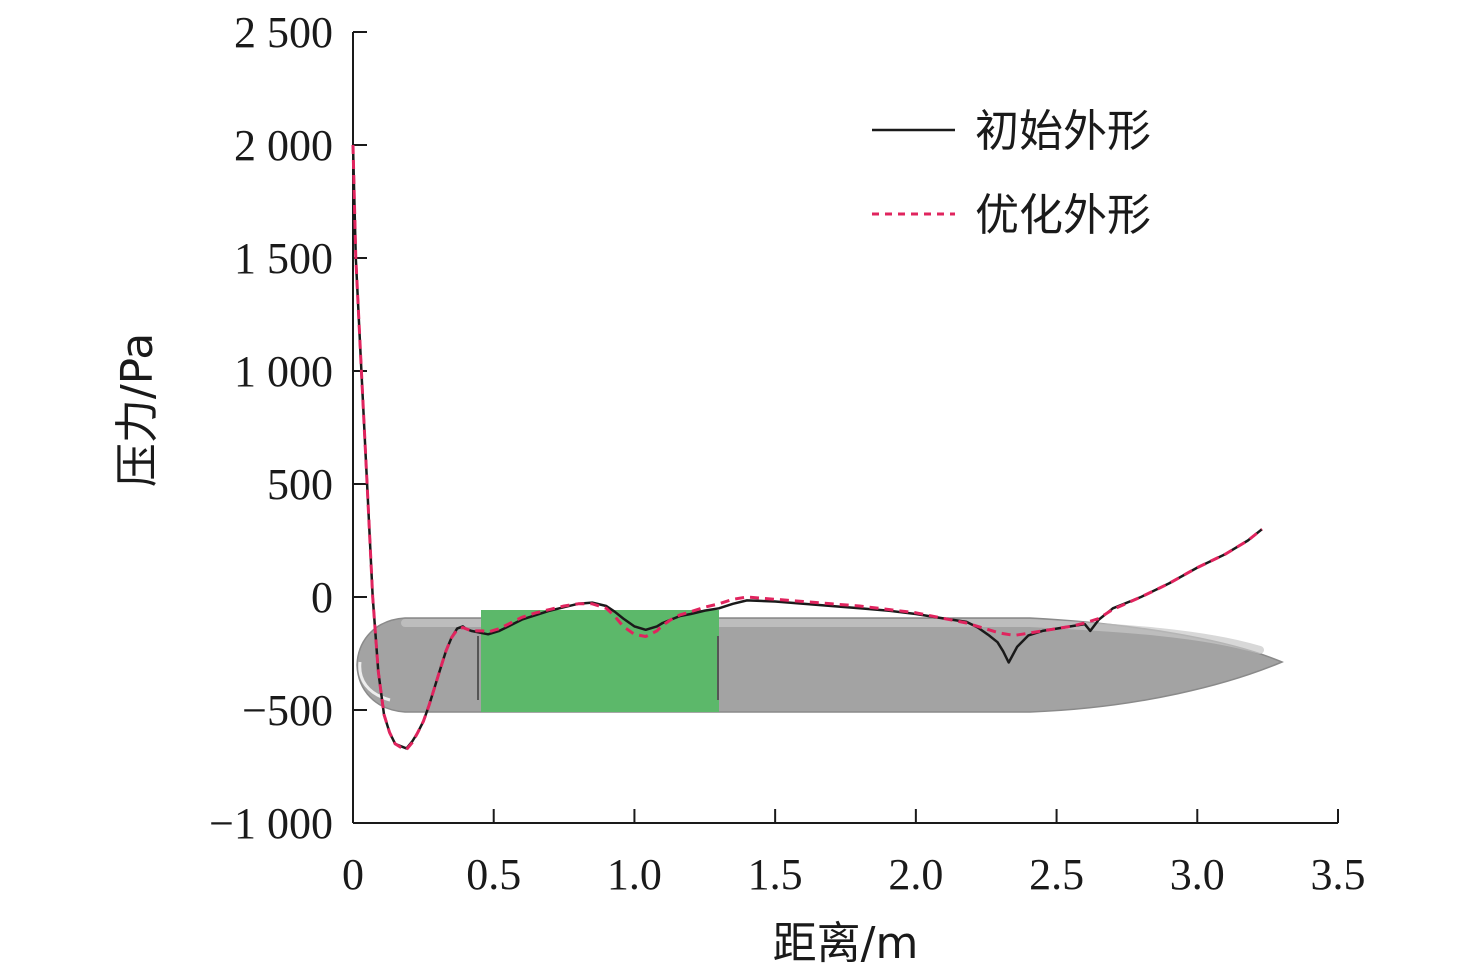 The image size is (1476, 976). What do you see at coordinates (600, 661) in the screenshot?
I see `hull-section` at bounding box center [600, 661].